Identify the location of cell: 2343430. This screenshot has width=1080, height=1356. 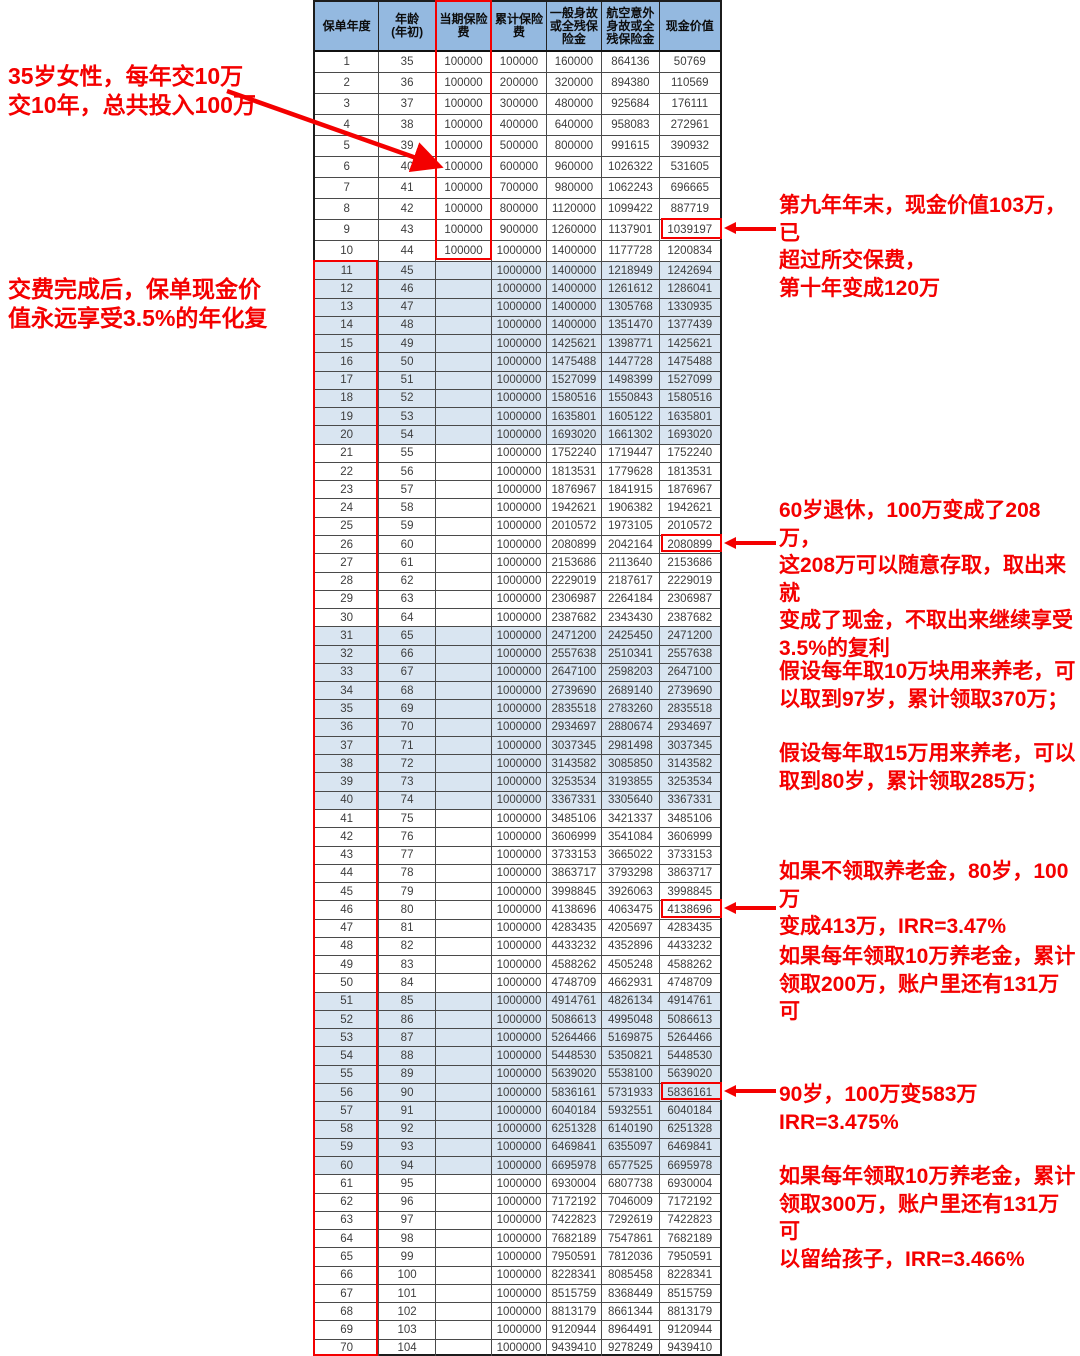
(631, 618).